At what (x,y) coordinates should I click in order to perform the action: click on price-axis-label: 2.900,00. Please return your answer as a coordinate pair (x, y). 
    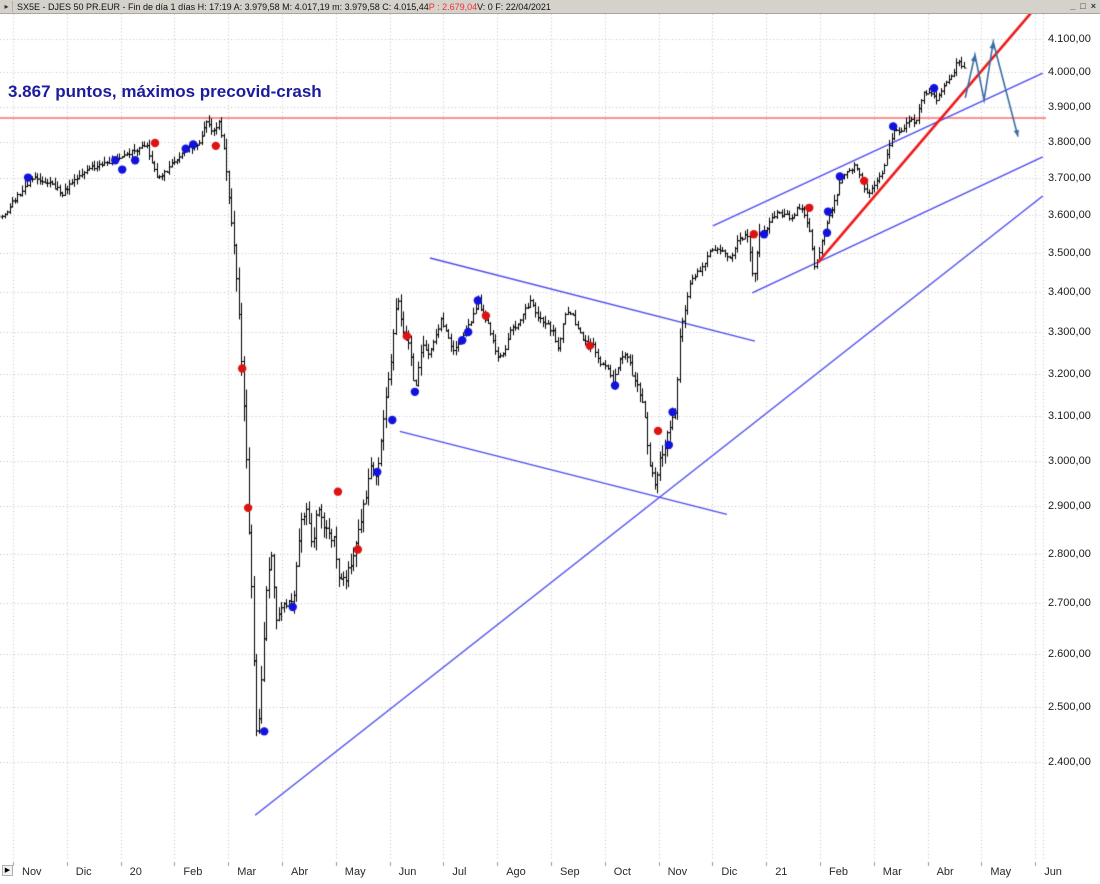
    Looking at the image, I should click on (1069, 506).